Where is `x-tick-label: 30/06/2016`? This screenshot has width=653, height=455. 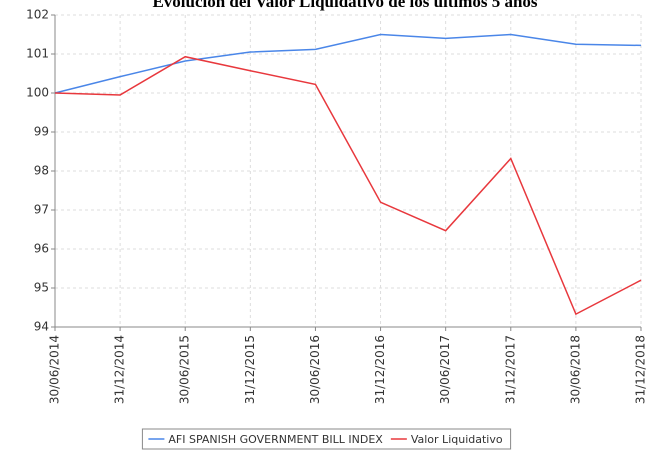 x-tick-label: 30/06/2016 is located at coordinates (315, 369).